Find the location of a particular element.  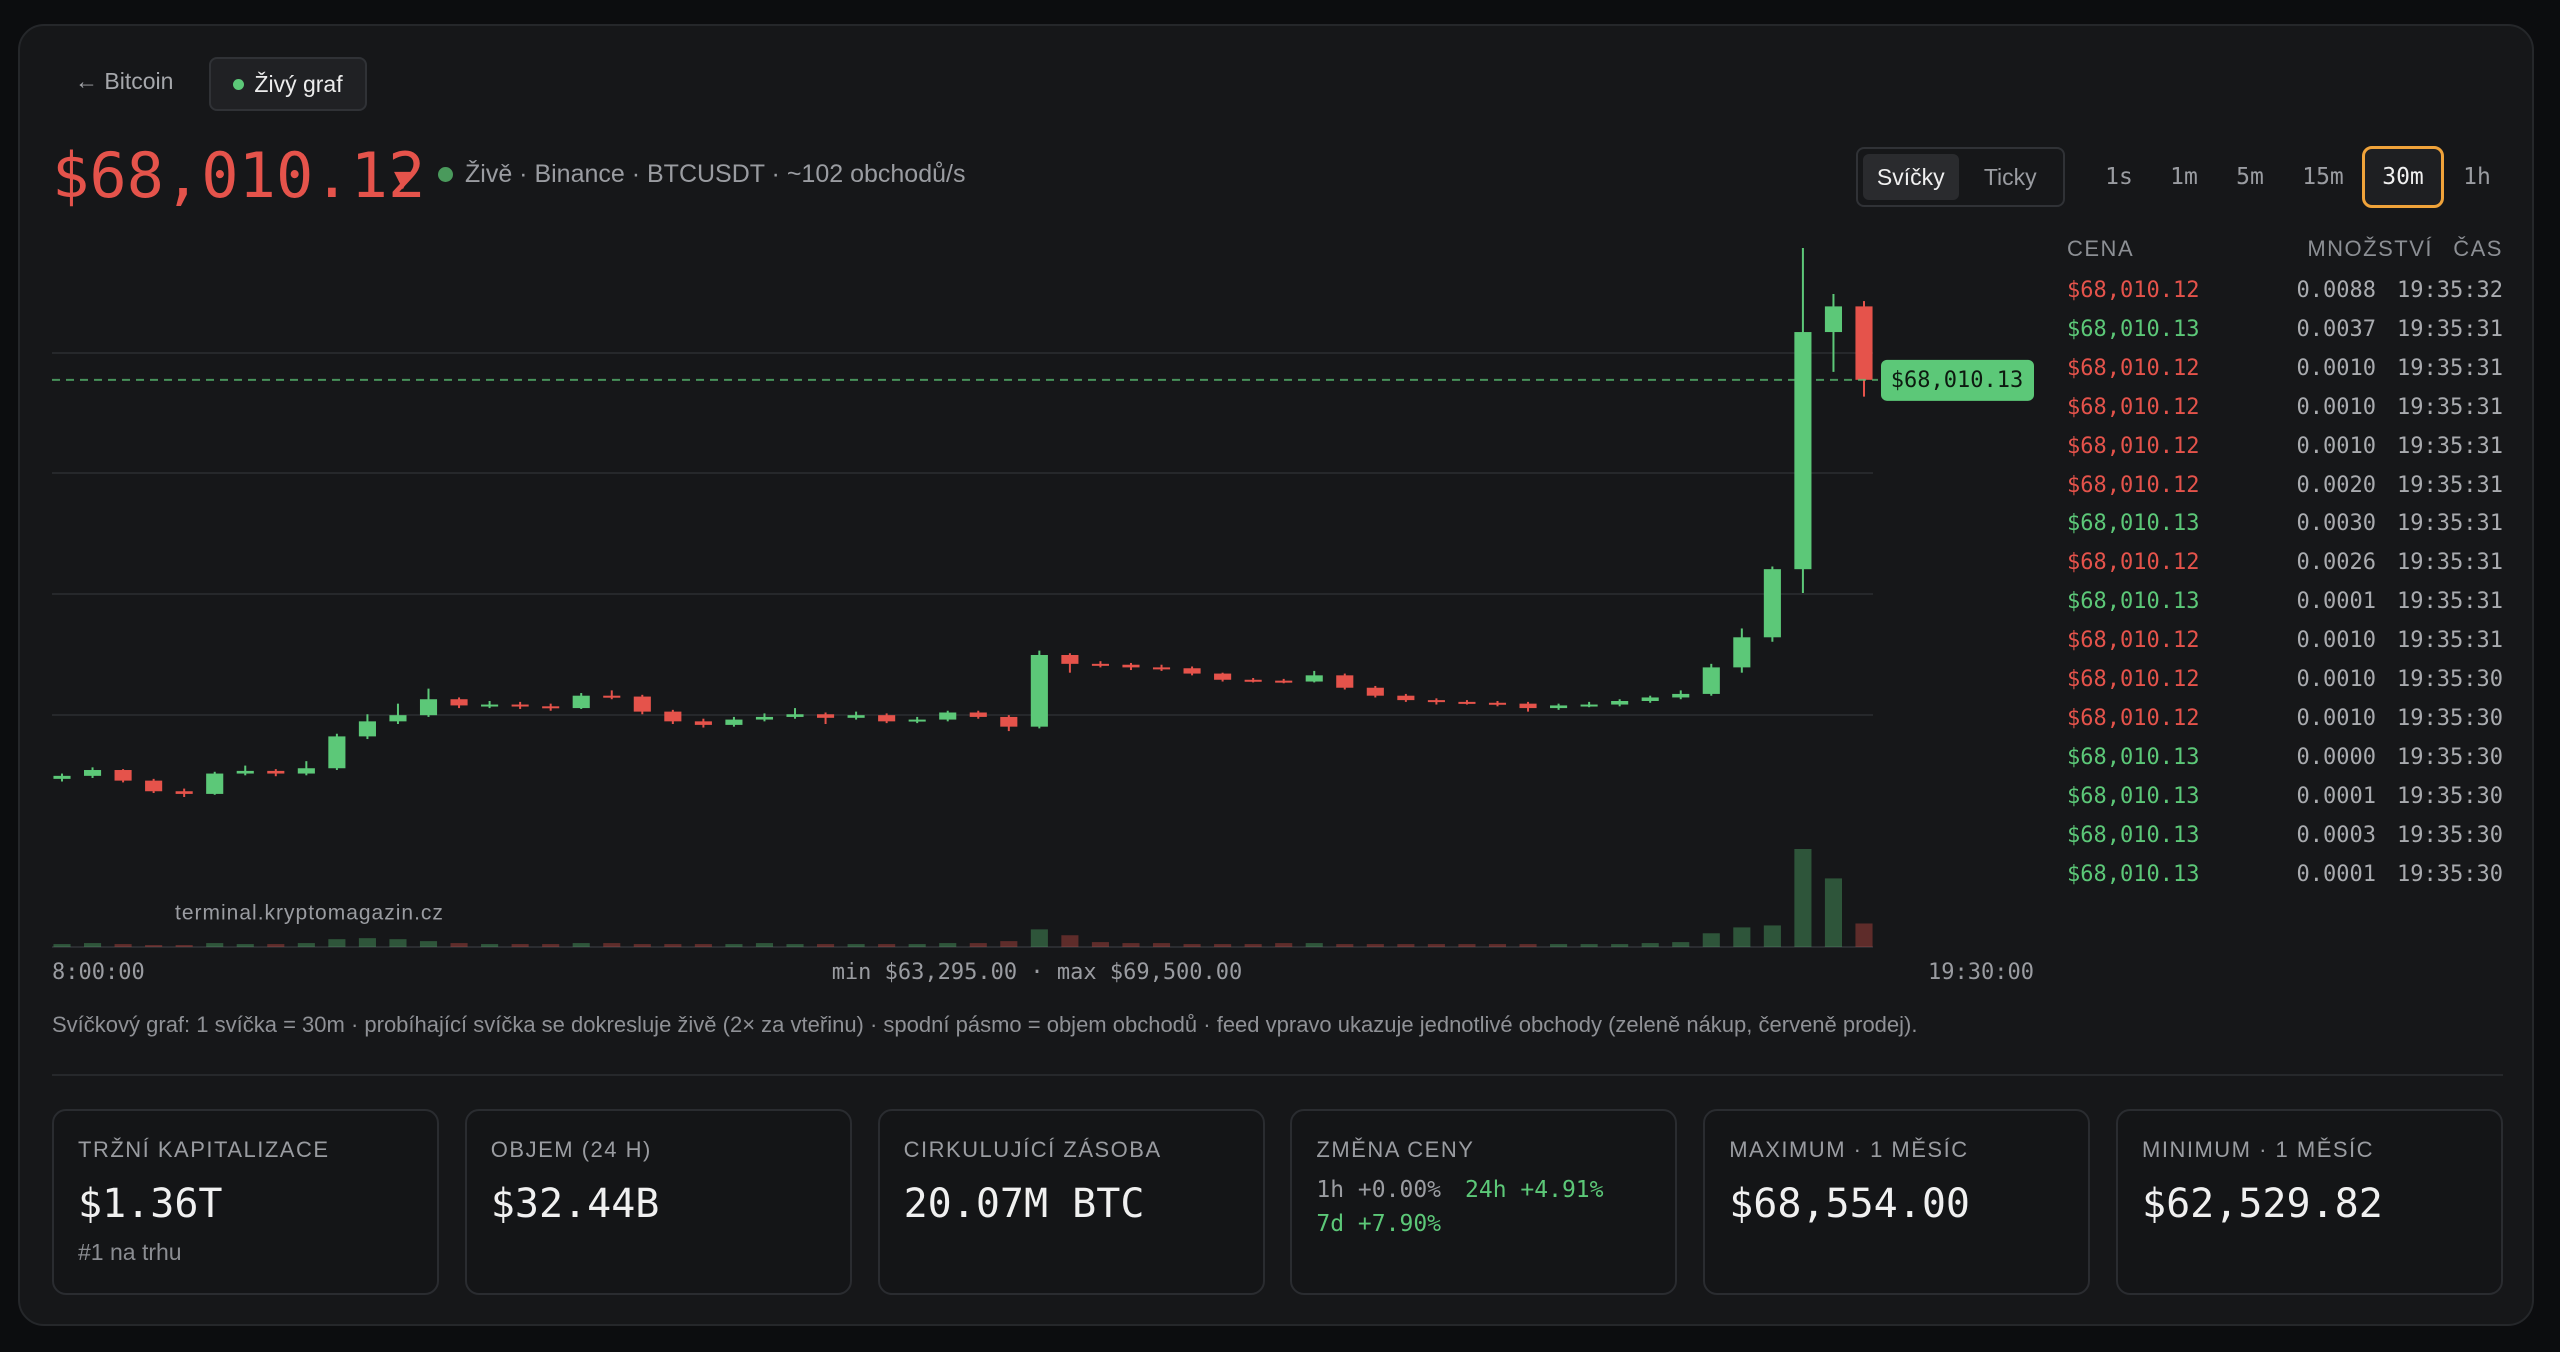

last-price-tag is located at coordinates (1957, 380).